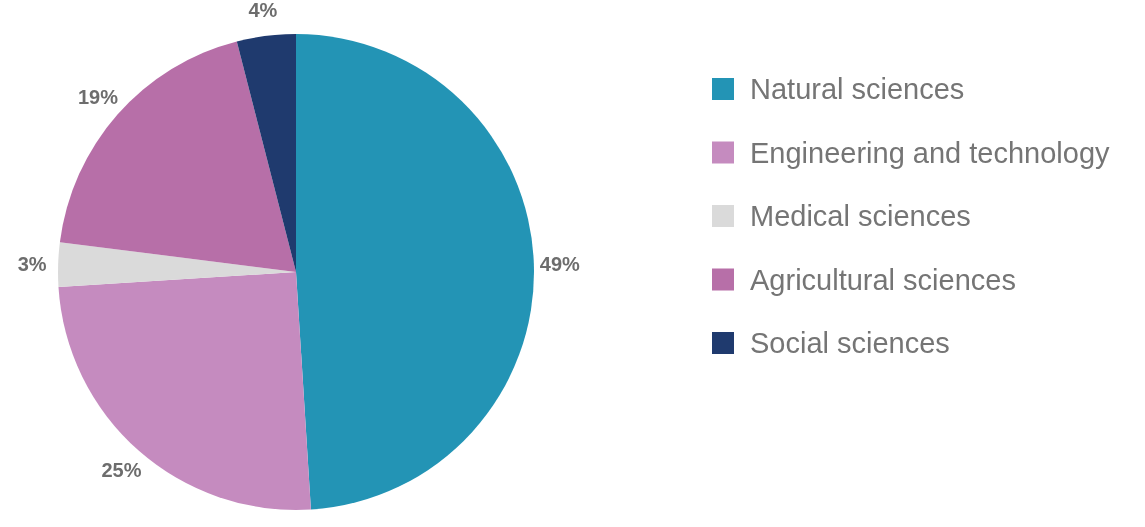 This screenshot has height=527, width=1145. I want to click on data-label: 4%, so click(263, 11).